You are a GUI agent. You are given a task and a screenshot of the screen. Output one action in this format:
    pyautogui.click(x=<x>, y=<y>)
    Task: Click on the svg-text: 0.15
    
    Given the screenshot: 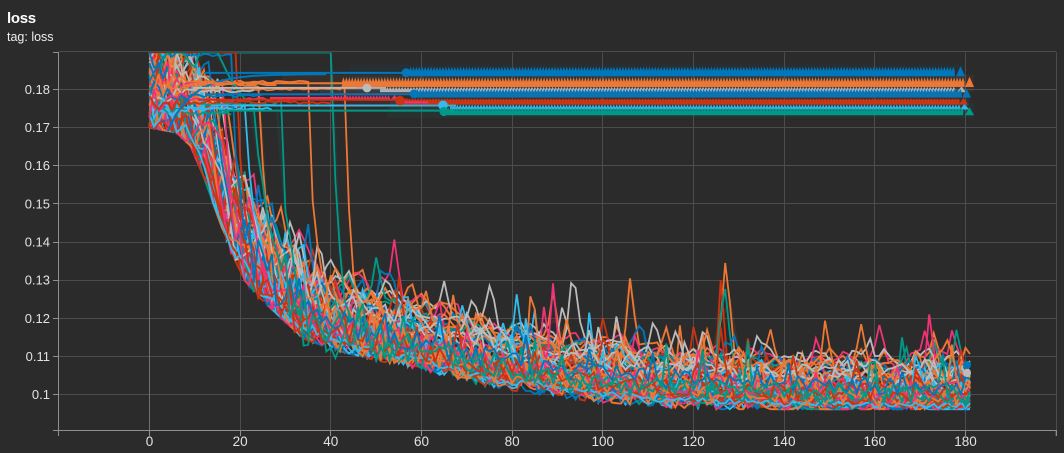 What is the action you would take?
    pyautogui.click(x=37, y=203)
    